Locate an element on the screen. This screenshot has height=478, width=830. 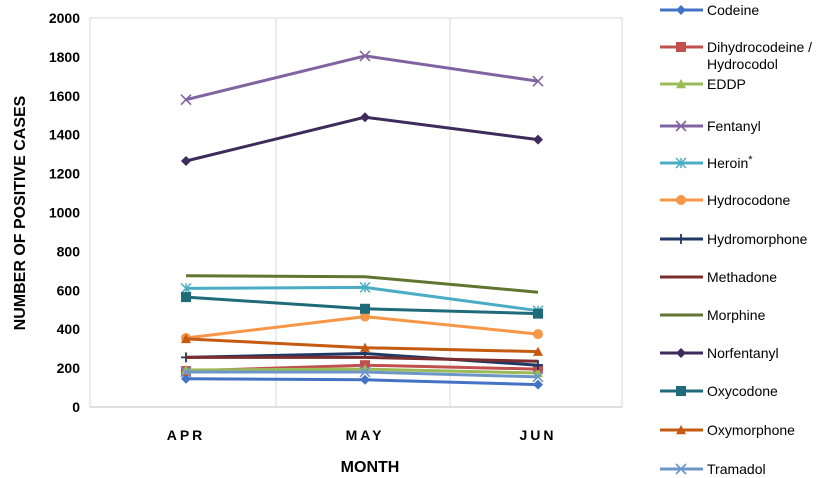
legend-label-hydrocodone: Hydrocodone is located at coordinates (748, 200).